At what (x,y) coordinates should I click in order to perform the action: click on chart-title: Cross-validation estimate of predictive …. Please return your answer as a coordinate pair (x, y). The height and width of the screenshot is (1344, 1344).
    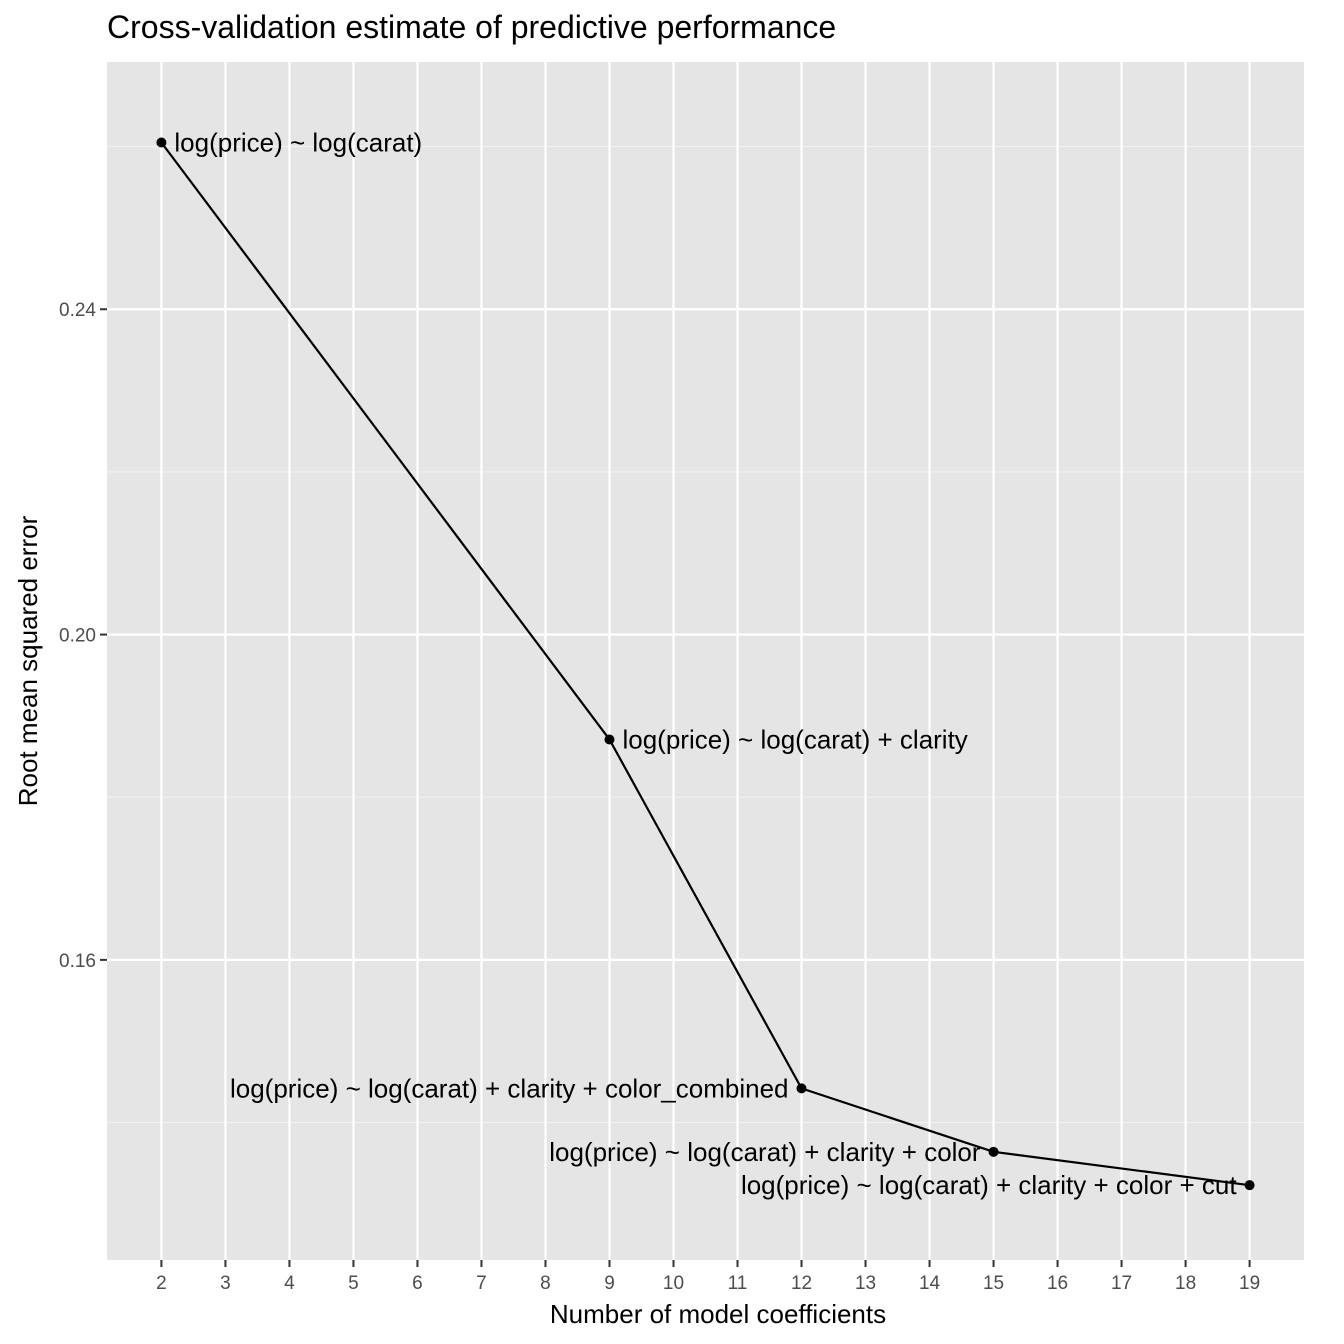
    Looking at the image, I should click on (471, 27).